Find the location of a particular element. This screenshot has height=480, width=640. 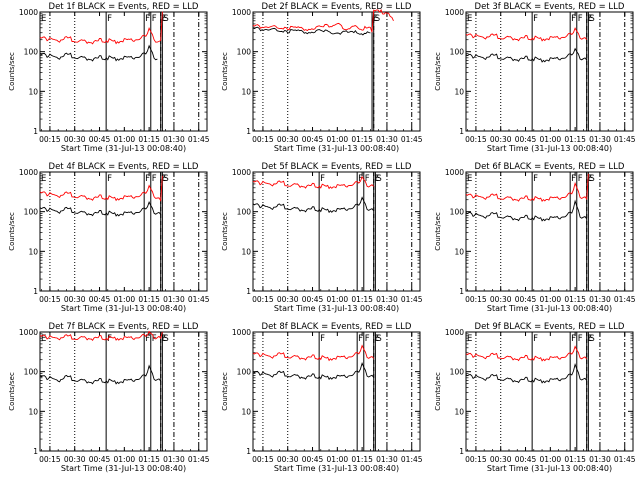

chart-title: Det 5f BLACK = Events, RED = LLD is located at coordinates (337, 167).